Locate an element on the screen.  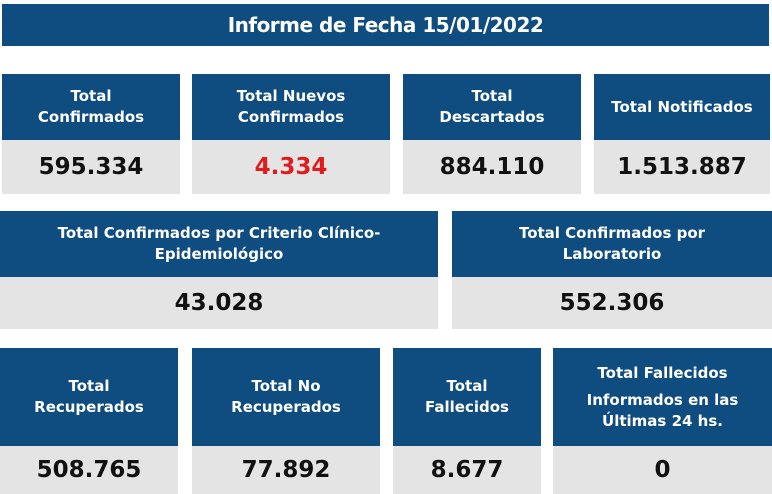
card-label: Total Notificados is located at coordinates (682, 106).